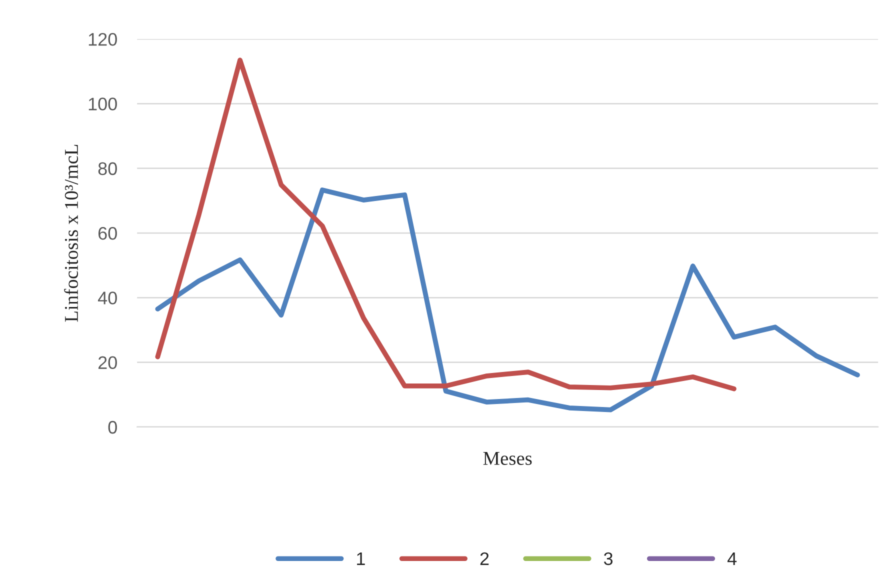 Image resolution: width=896 pixels, height=566 pixels. I want to click on x-axis-title: Meses, so click(507, 458).